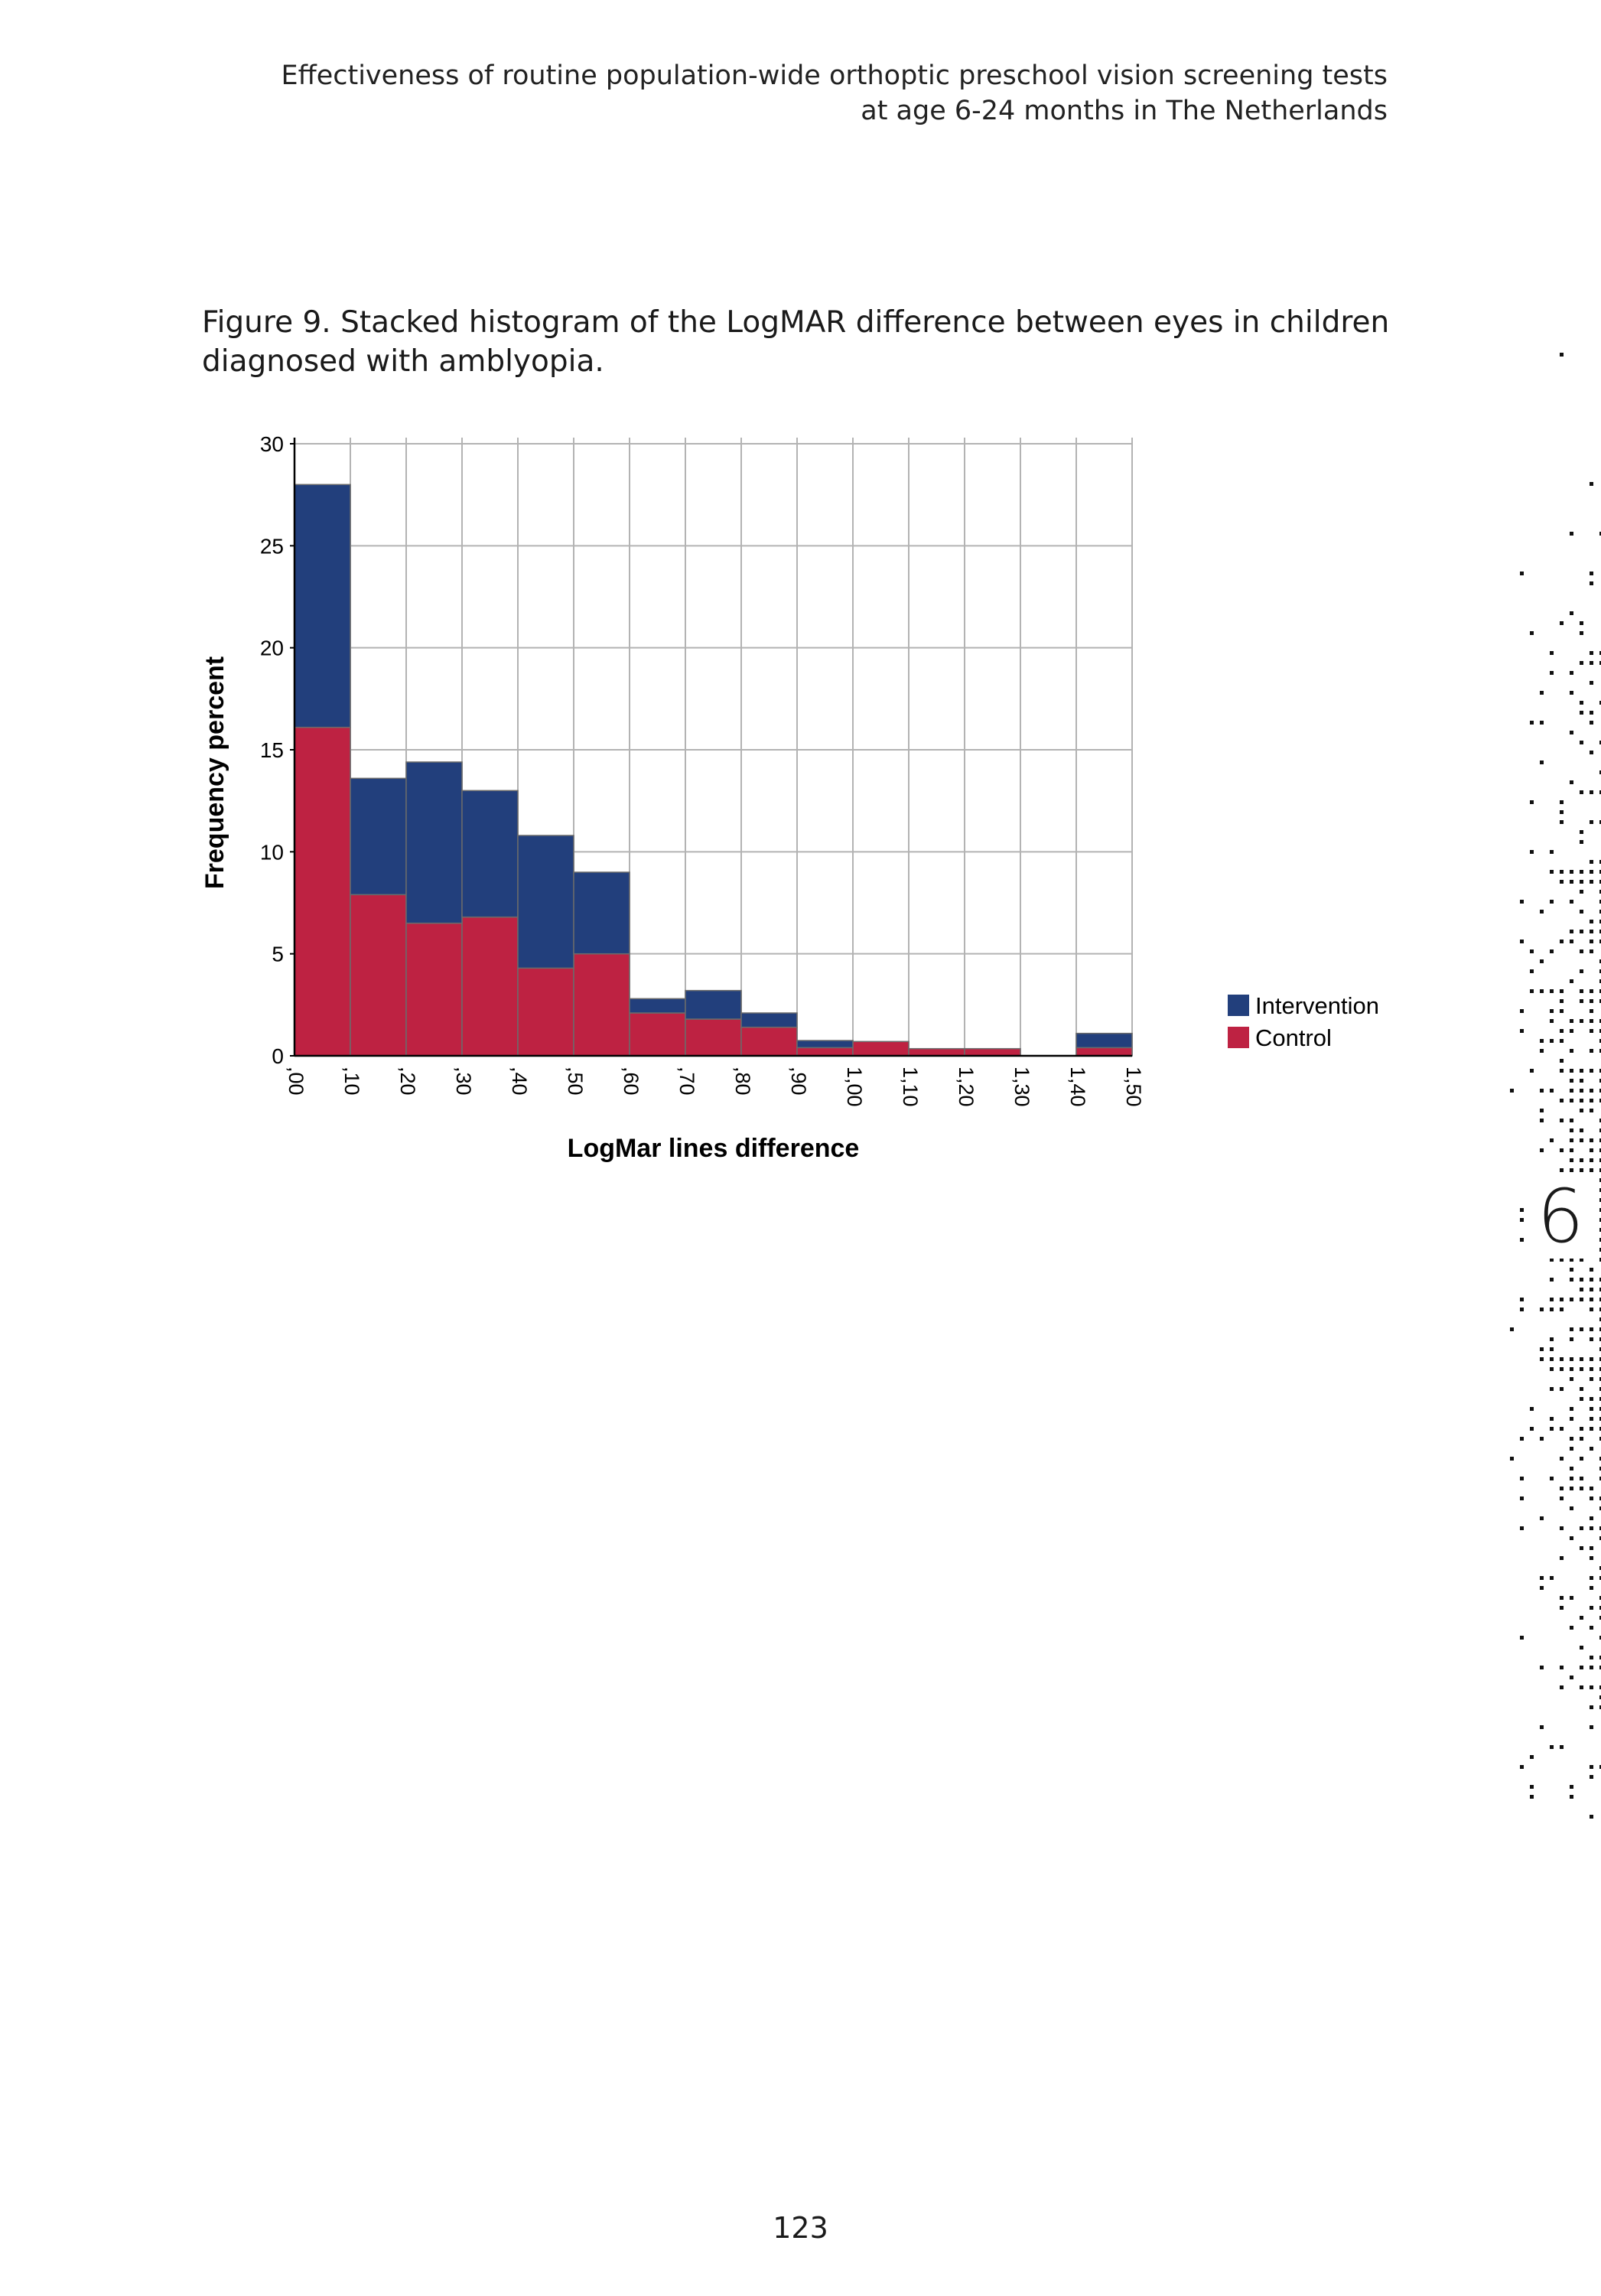 Image resolution: width=1601 pixels, height=2296 pixels. Describe the element at coordinates (1133, 1087) in the screenshot. I see `x-tick-label: 1,50` at that location.